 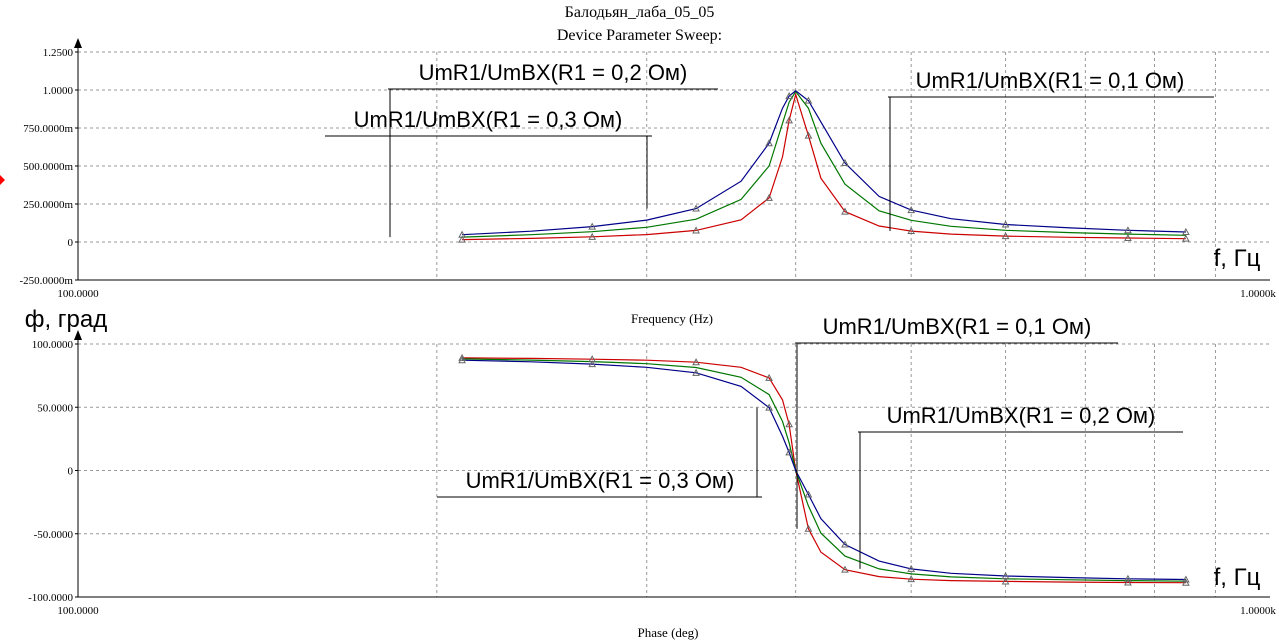 What do you see at coordinates (78, 43) in the screenshot?
I see `plot1-y-arrow-icon` at bounding box center [78, 43].